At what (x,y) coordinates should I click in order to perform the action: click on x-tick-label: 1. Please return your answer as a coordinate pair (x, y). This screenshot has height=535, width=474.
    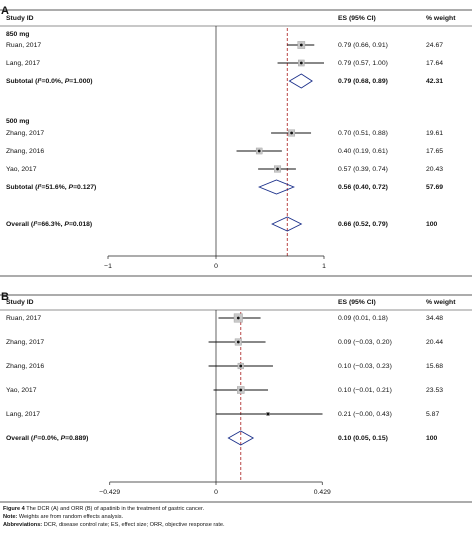
    Looking at the image, I should click on (324, 266).